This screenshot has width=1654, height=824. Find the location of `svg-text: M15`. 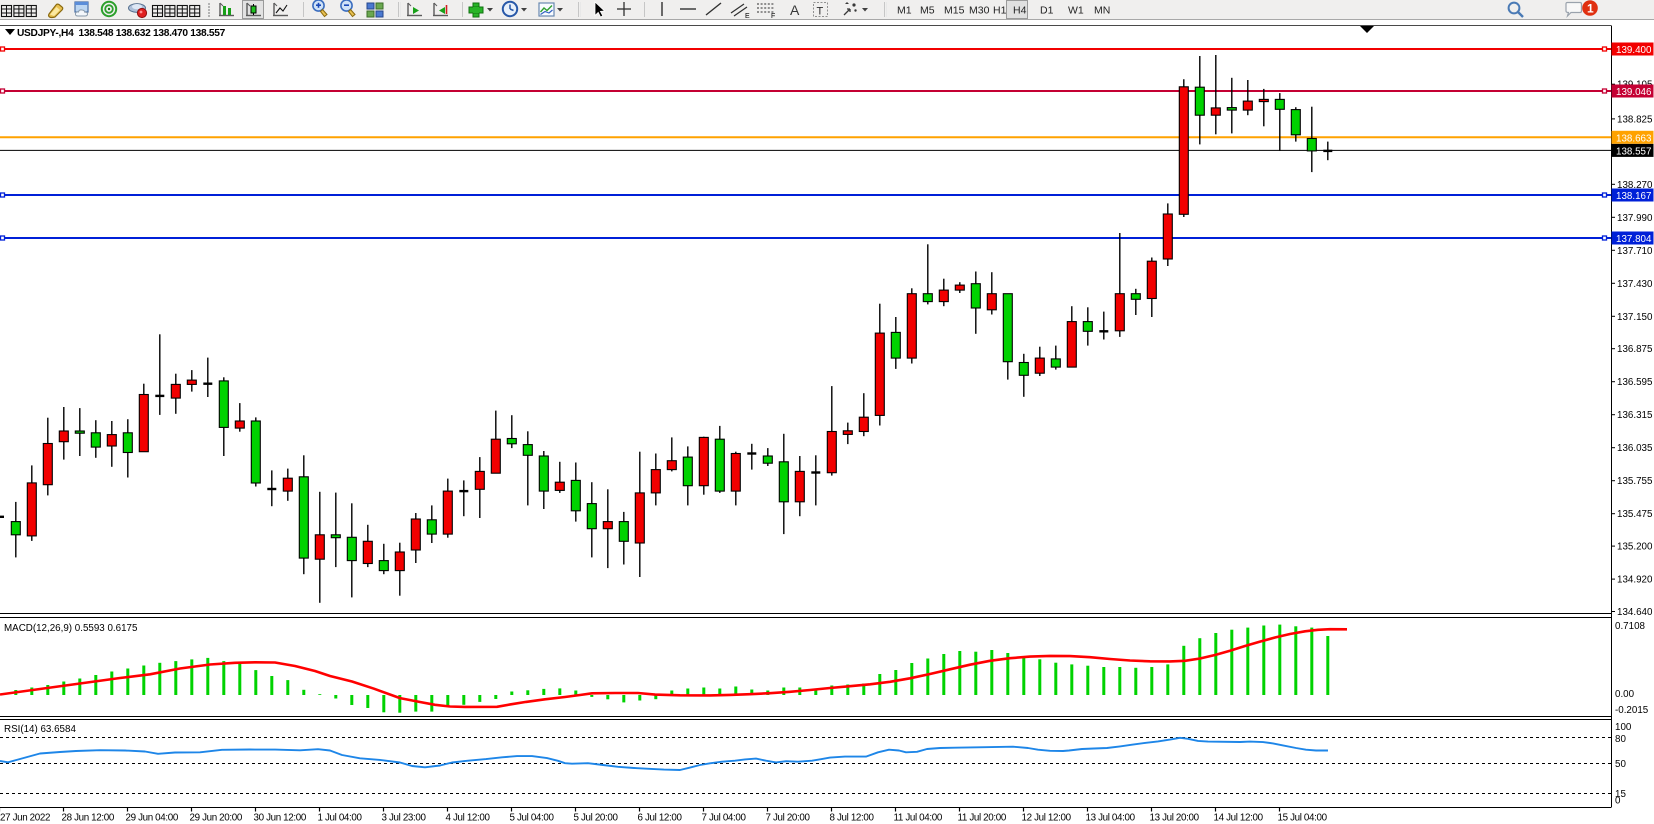

svg-text: M15 is located at coordinates (954, 11).